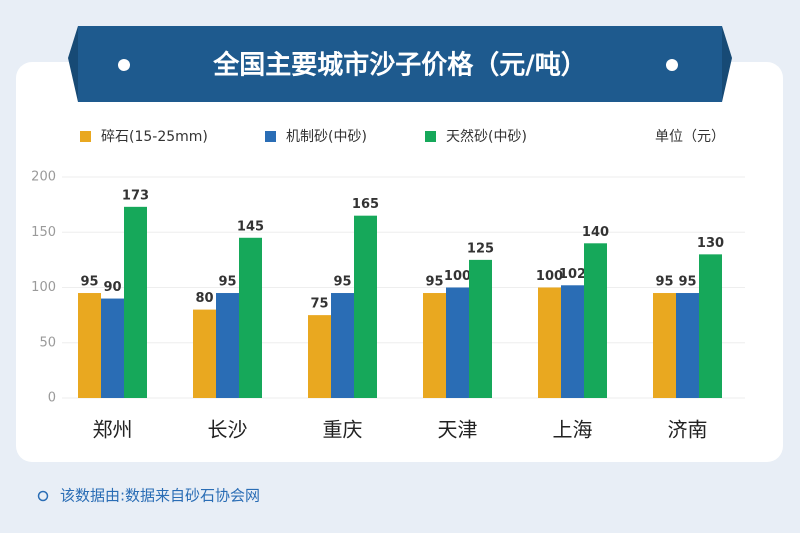 Image resolution: width=800 pixels, height=533 pixels. I want to click on legend-label: 天然砂(中砂), so click(486, 136).